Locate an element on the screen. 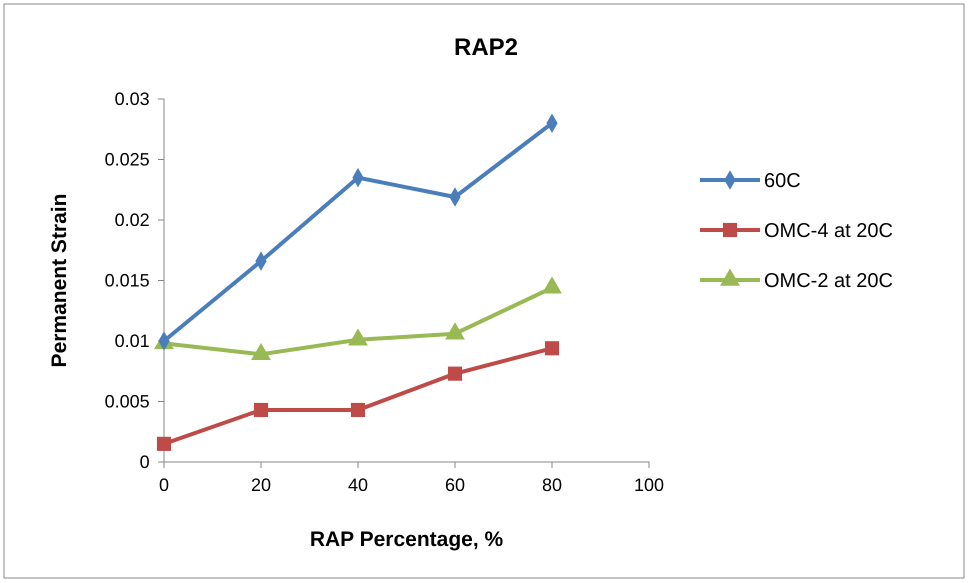 This screenshot has height=583, width=969. y-tick-label: 0 is located at coordinates (145, 462).